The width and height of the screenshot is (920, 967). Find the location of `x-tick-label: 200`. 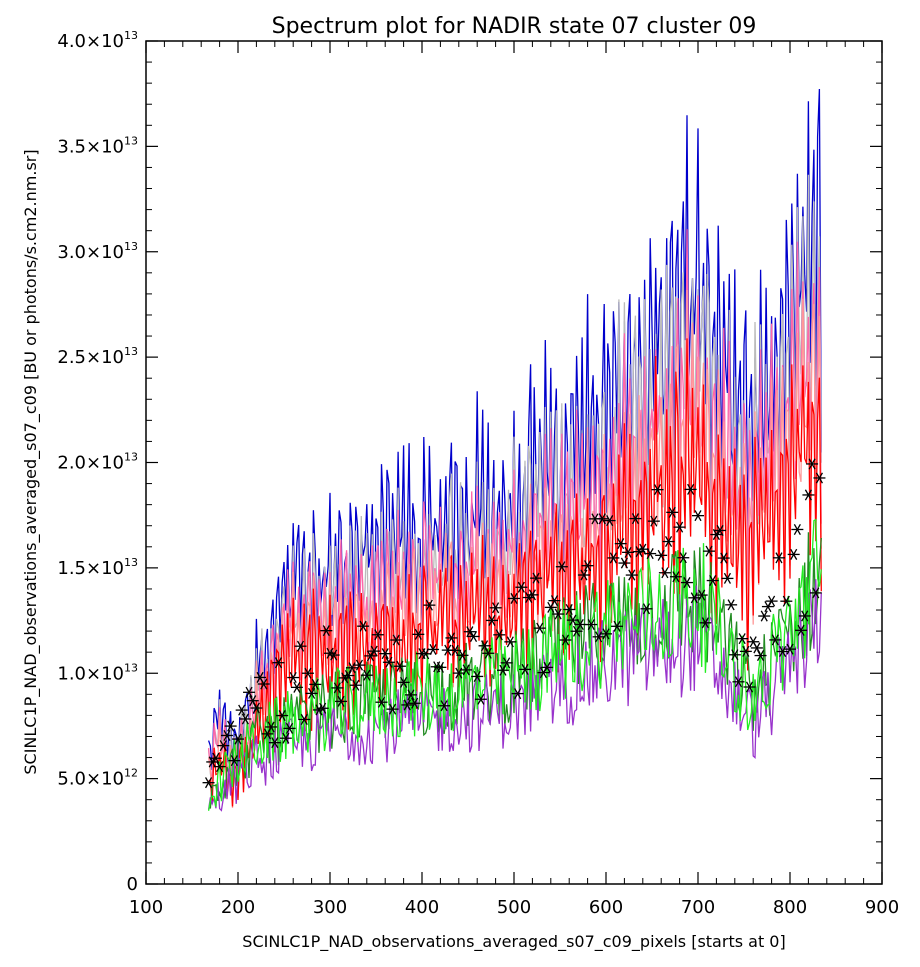

x-tick-label: 200 is located at coordinates (238, 907).